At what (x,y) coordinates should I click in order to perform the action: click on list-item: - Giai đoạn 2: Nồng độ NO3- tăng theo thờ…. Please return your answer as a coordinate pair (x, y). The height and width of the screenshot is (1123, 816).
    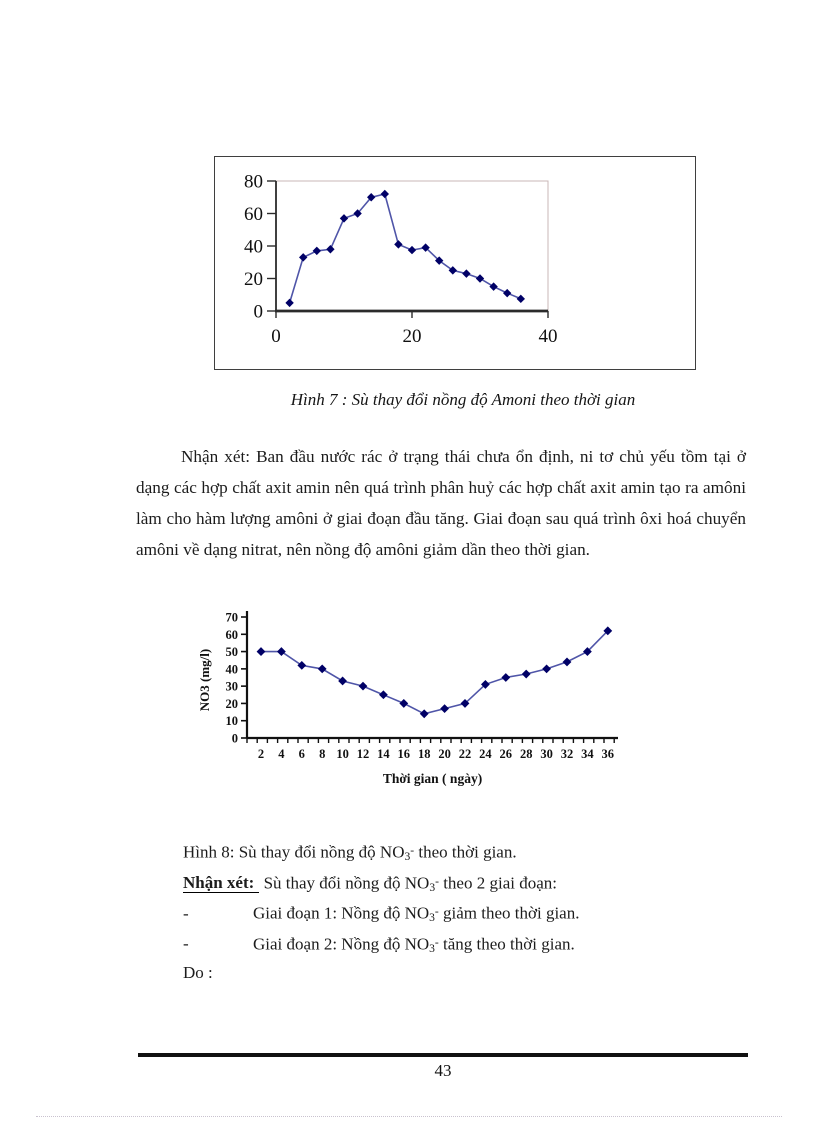
    Looking at the image, I should click on (423, 943).